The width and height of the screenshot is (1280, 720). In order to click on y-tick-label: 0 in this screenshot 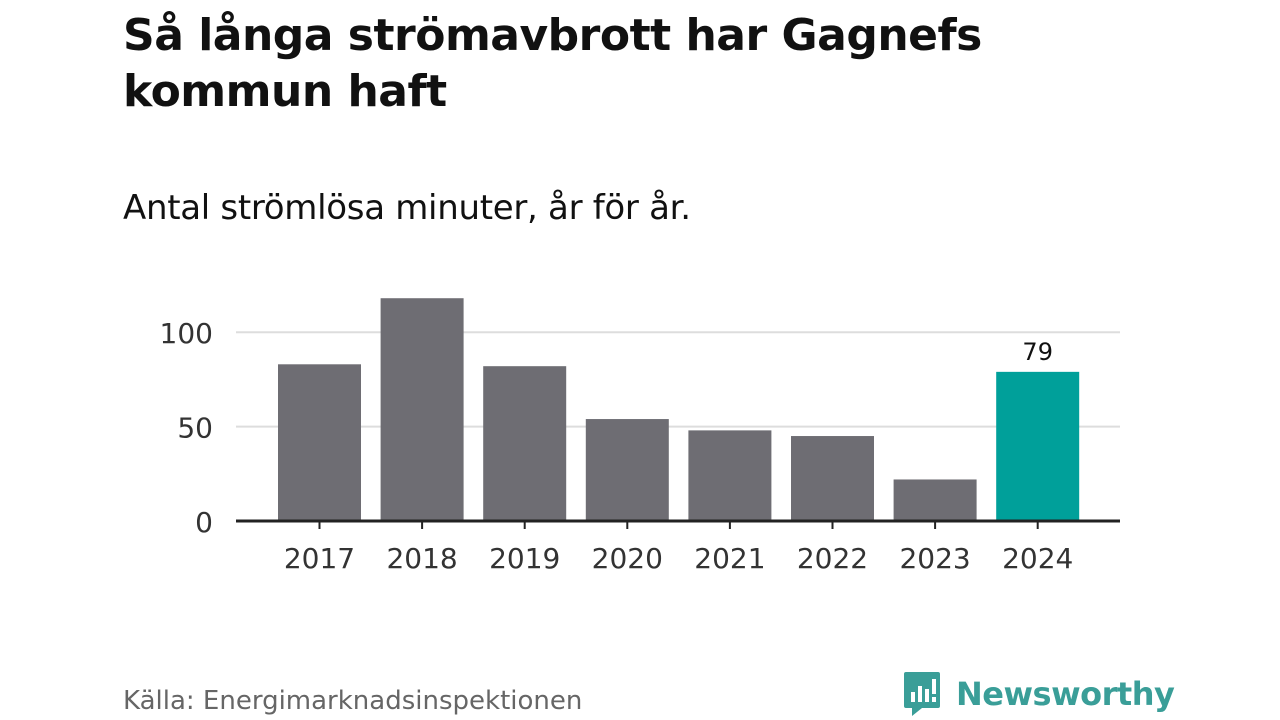, I will do `click(204, 522)`.